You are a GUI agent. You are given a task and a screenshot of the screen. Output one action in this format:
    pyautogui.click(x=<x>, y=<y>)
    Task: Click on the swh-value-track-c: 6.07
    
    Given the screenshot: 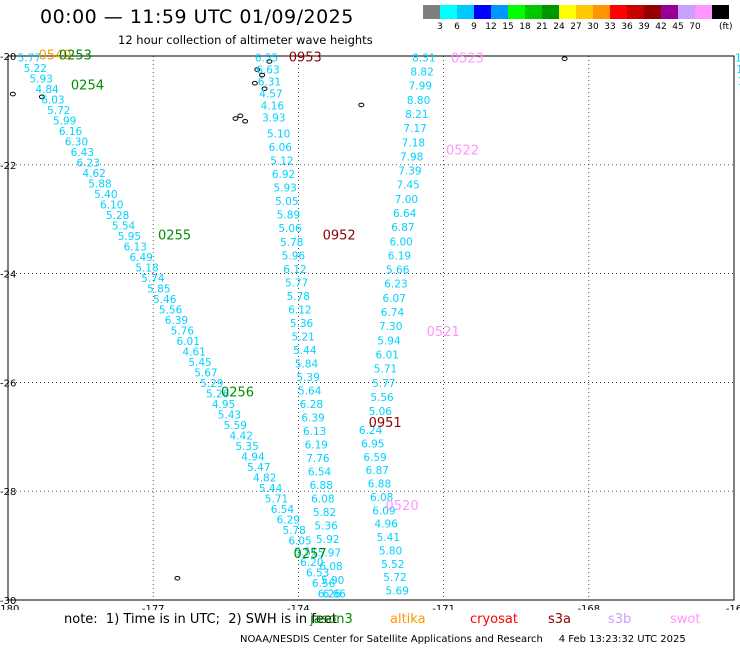 What is the action you would take?
    pyautogui.click(x=394, y=299)
    